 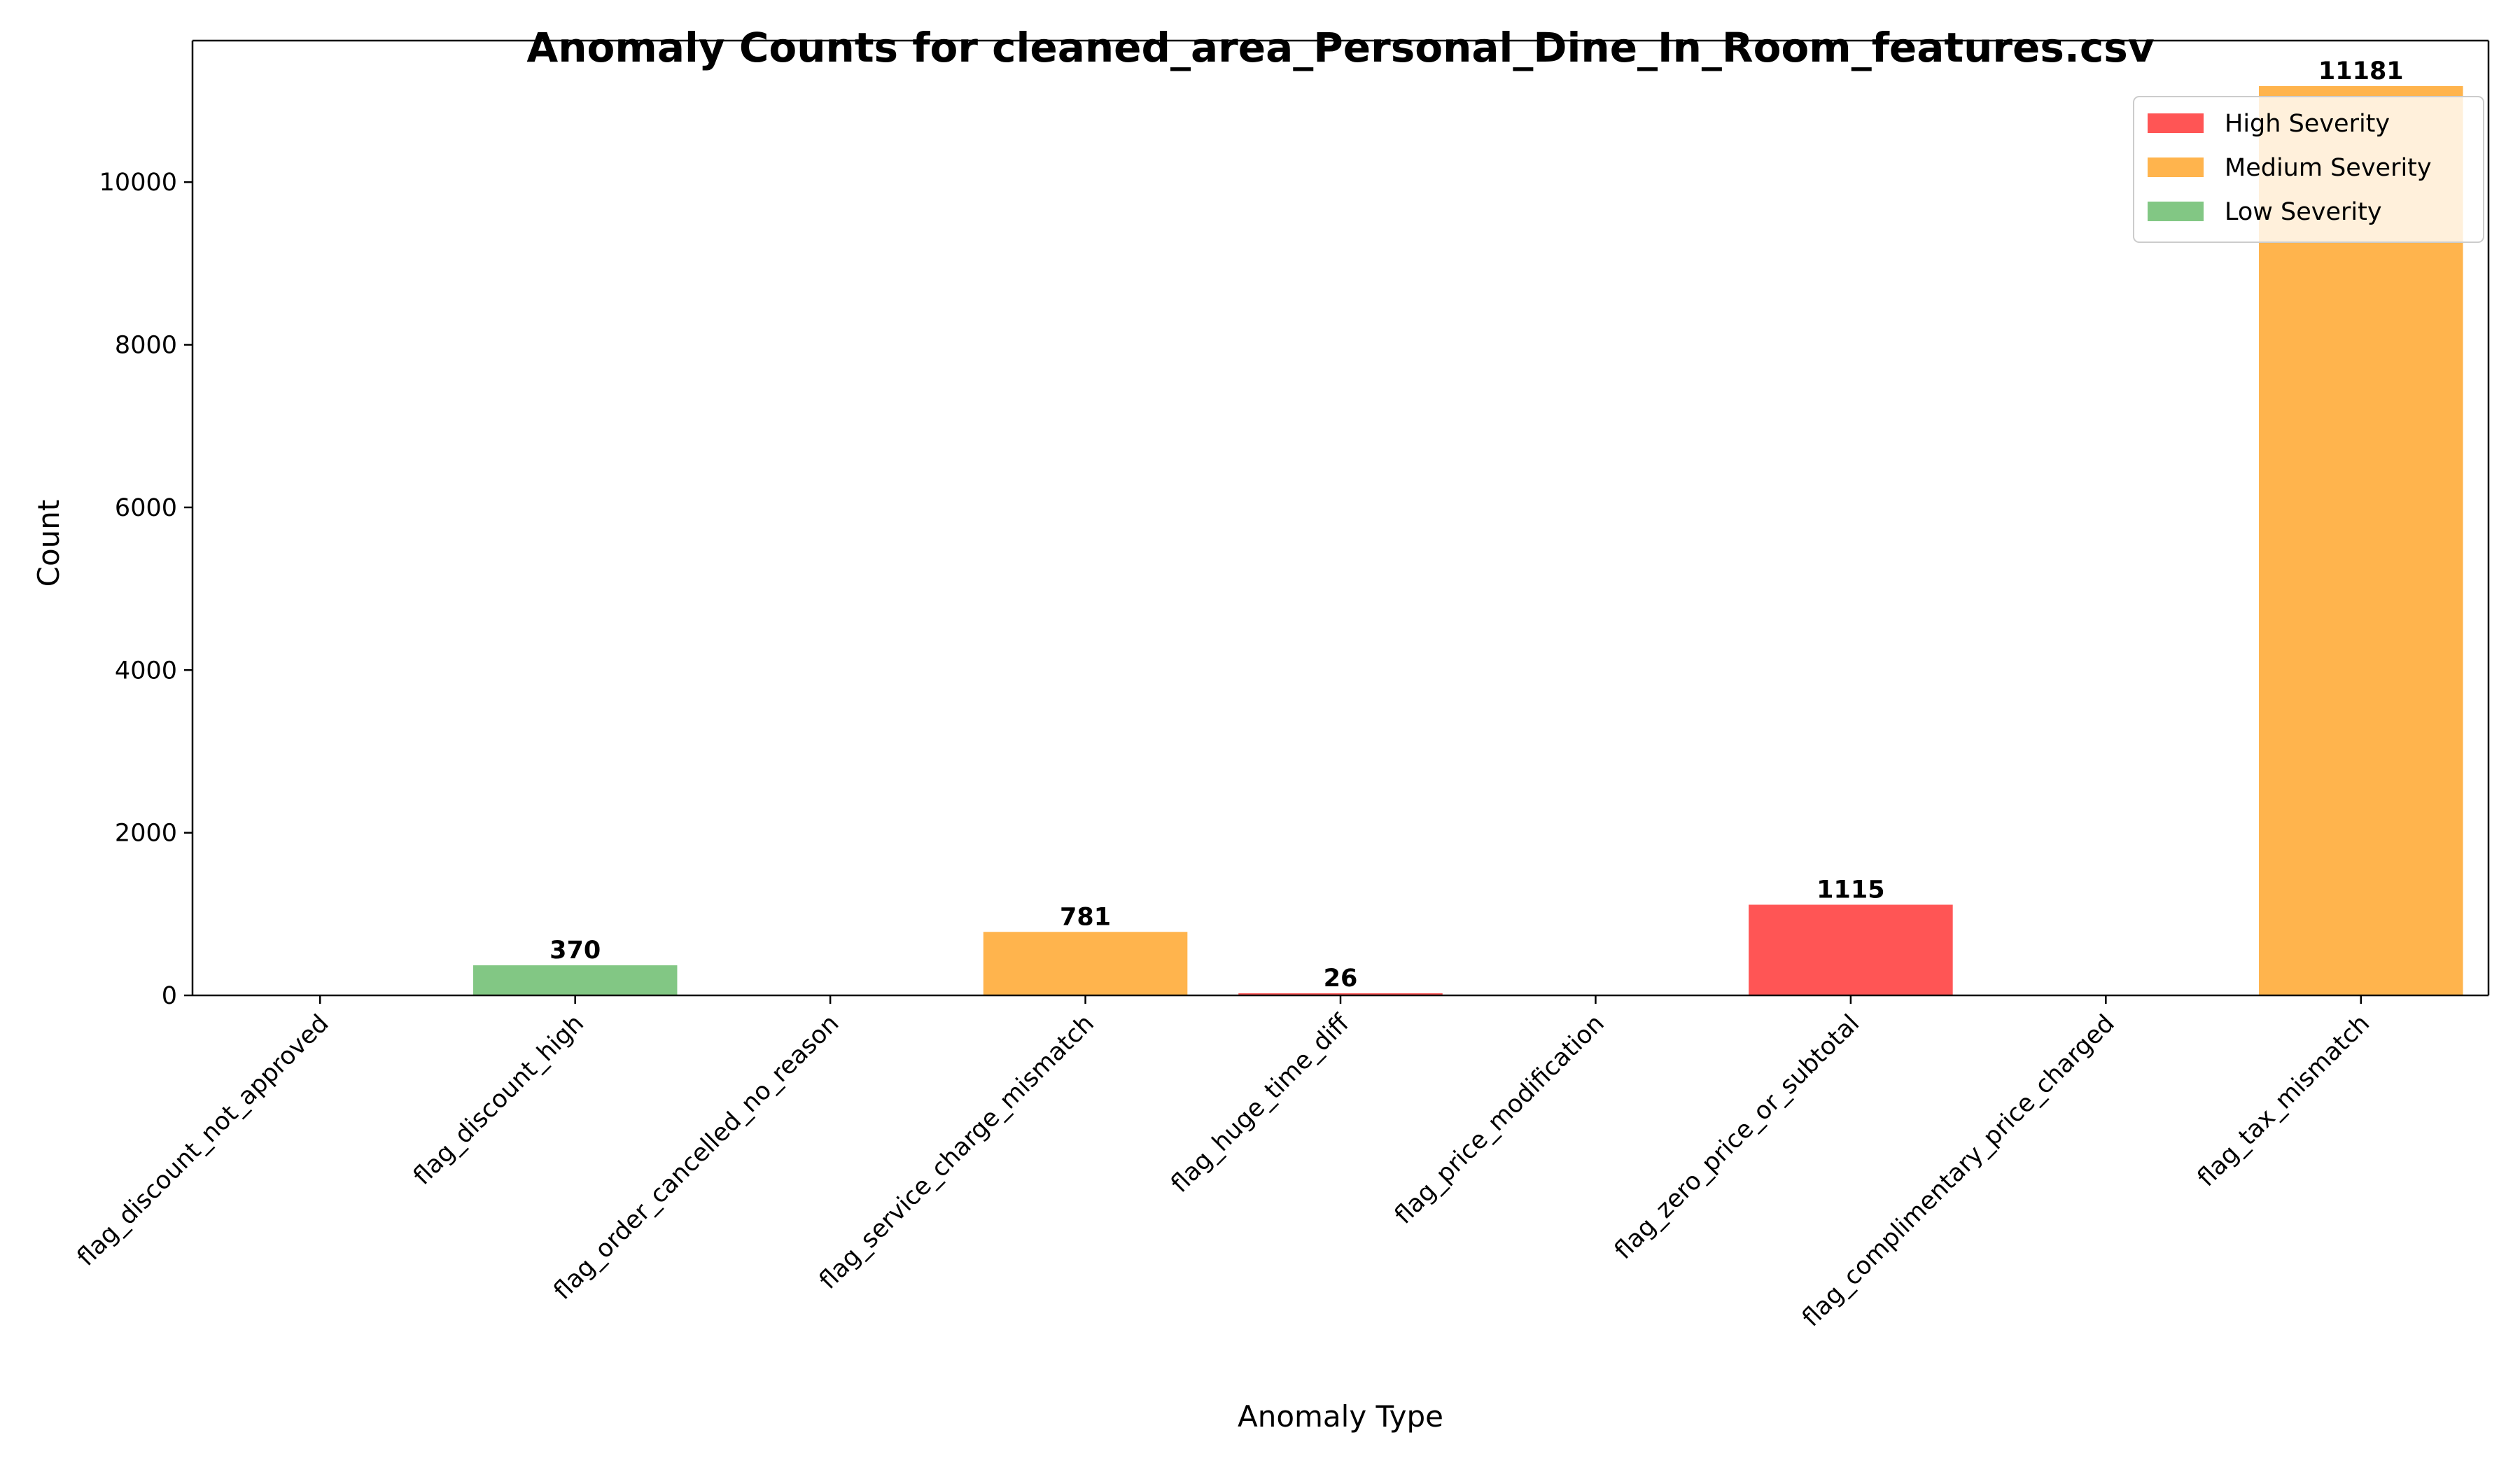 What do you see at coordinates (498, 1100) in the screenshot?
I see `x-tick-label: flag_discount_high` at bounding box center [498, 1100].